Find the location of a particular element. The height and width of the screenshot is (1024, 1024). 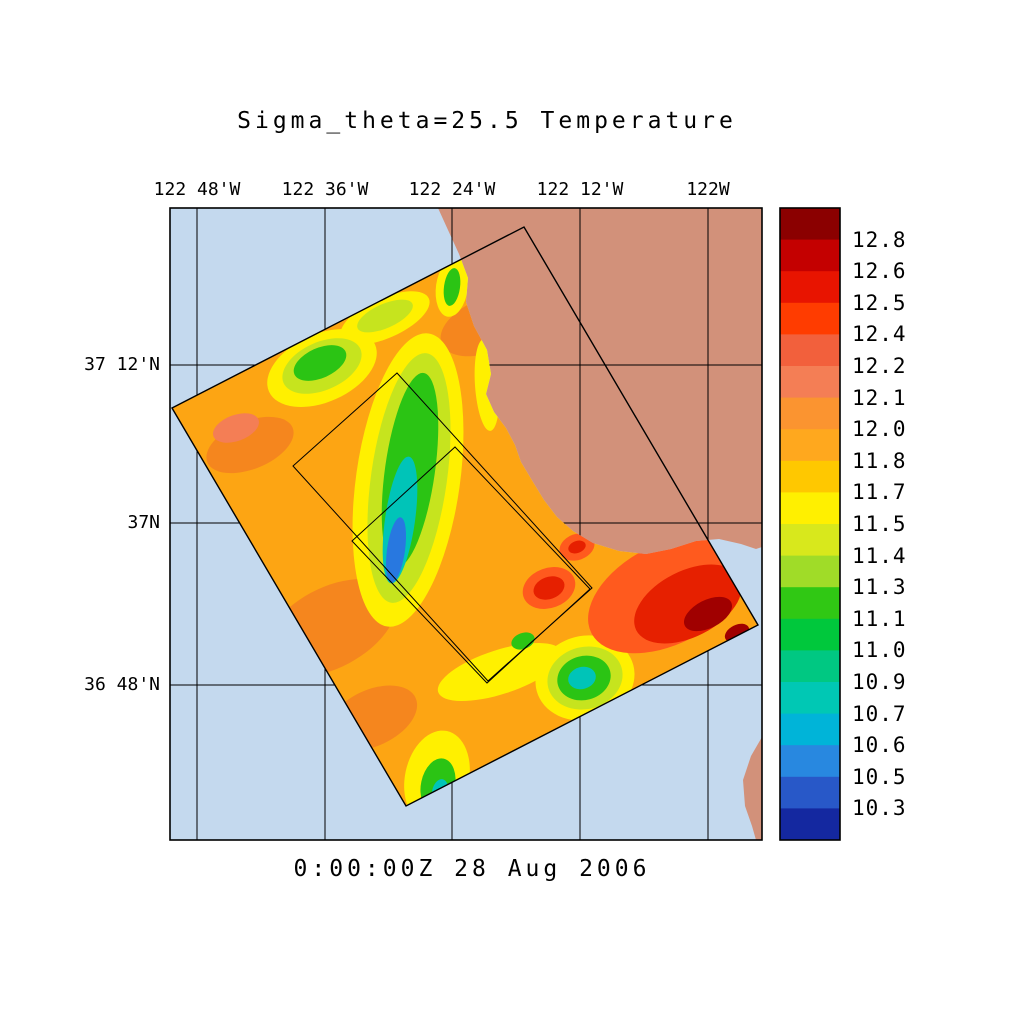

y-tick-label: 36 48'N is located at coordinates (122, 684).